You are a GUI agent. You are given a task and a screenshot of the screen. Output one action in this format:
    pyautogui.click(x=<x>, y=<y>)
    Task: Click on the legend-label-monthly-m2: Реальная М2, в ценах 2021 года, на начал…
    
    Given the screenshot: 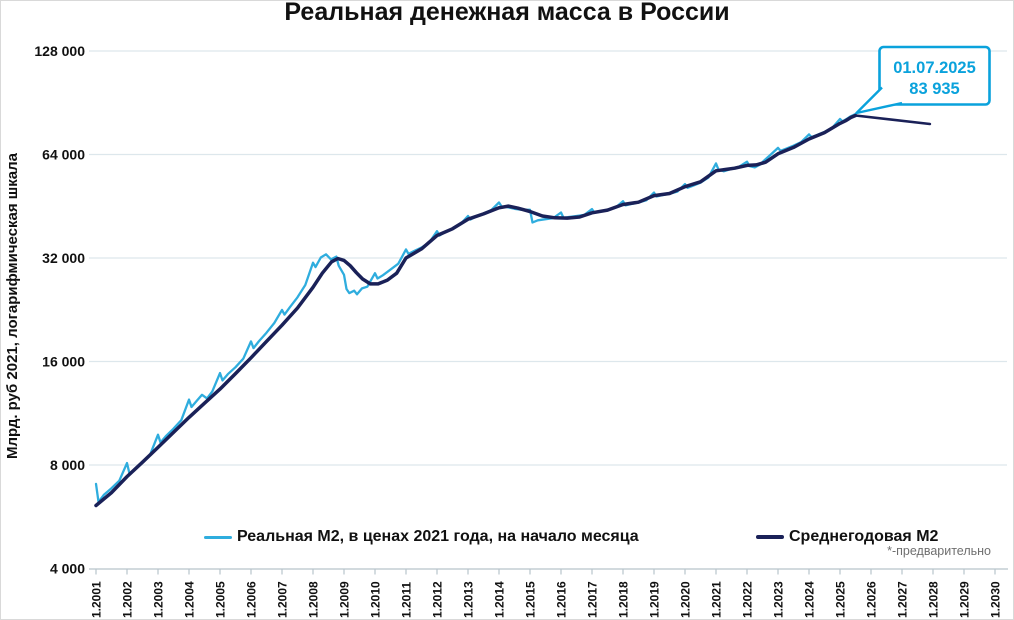 What is the action you would take?
    pyautogui.click(x=438, y=536)
    